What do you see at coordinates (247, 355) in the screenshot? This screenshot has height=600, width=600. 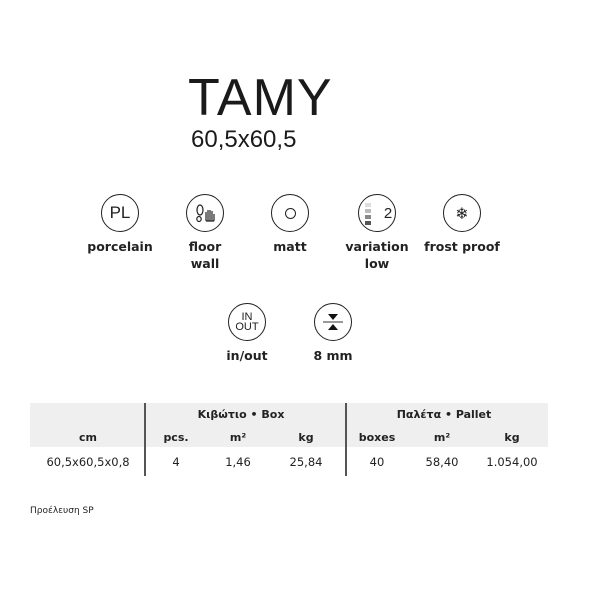 I see `feature-label: in/out` at bounding box center [247, 355].